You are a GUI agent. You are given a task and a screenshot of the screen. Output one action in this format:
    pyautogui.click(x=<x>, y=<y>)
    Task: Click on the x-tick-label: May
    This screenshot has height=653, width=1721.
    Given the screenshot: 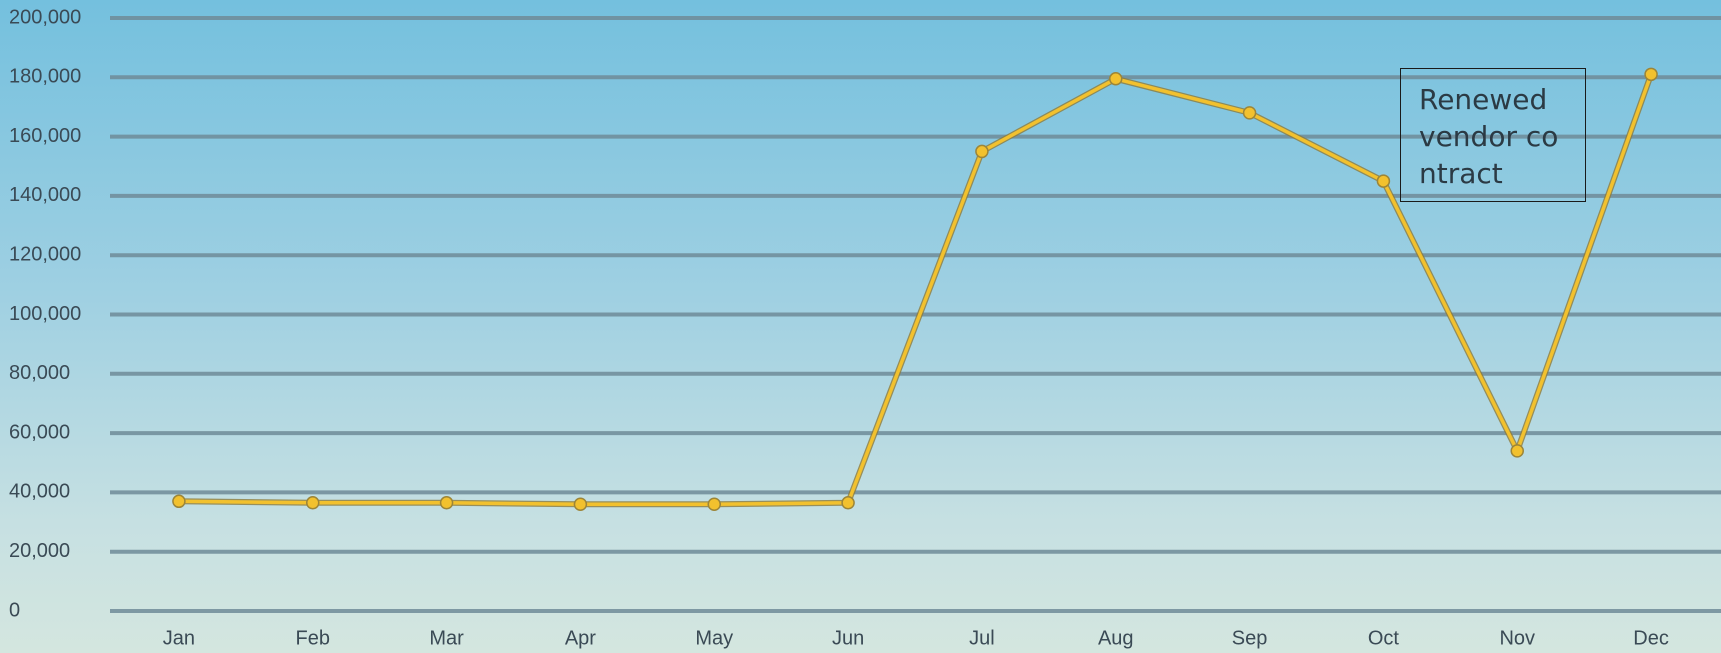 What is the action you would take?
    pyautogui.click(x=714, y=638)
    